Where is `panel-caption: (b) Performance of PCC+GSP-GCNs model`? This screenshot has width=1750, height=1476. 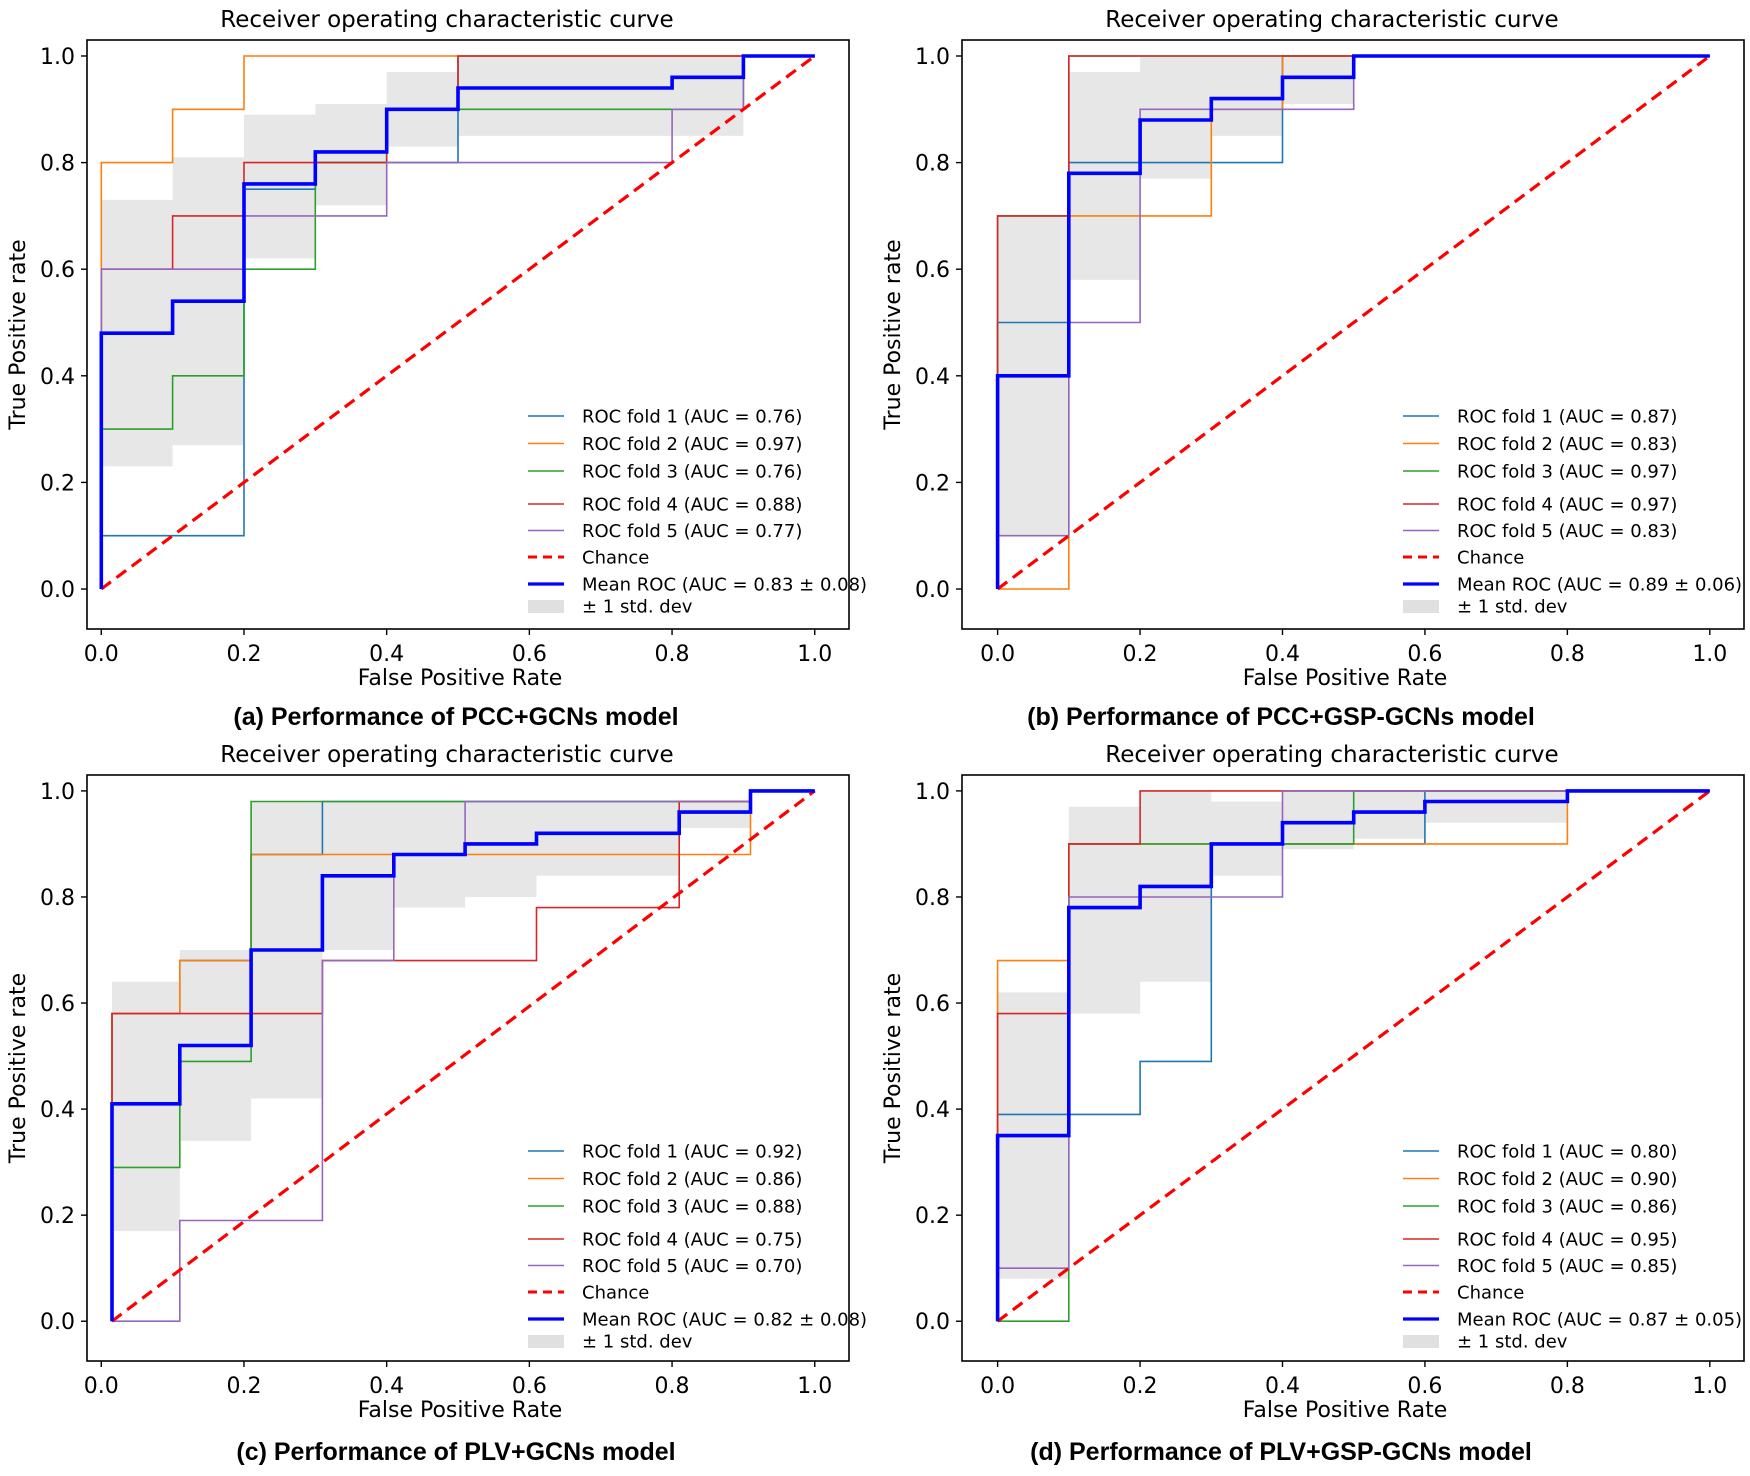
panel-caption: (b) Performance of PCC+GSP-GCNs model is located at coordinates (1281, 717).